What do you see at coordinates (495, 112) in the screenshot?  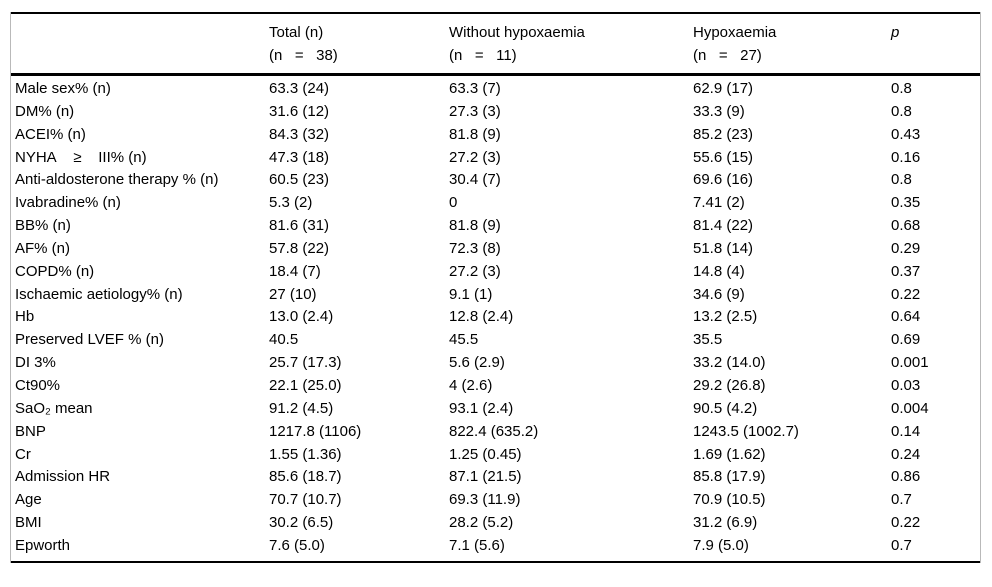 I see `table-row: DM% (n) 31.6 (12) 27.3 (3) 33.3 (9) 0.8` at bounding box center [495, 112].